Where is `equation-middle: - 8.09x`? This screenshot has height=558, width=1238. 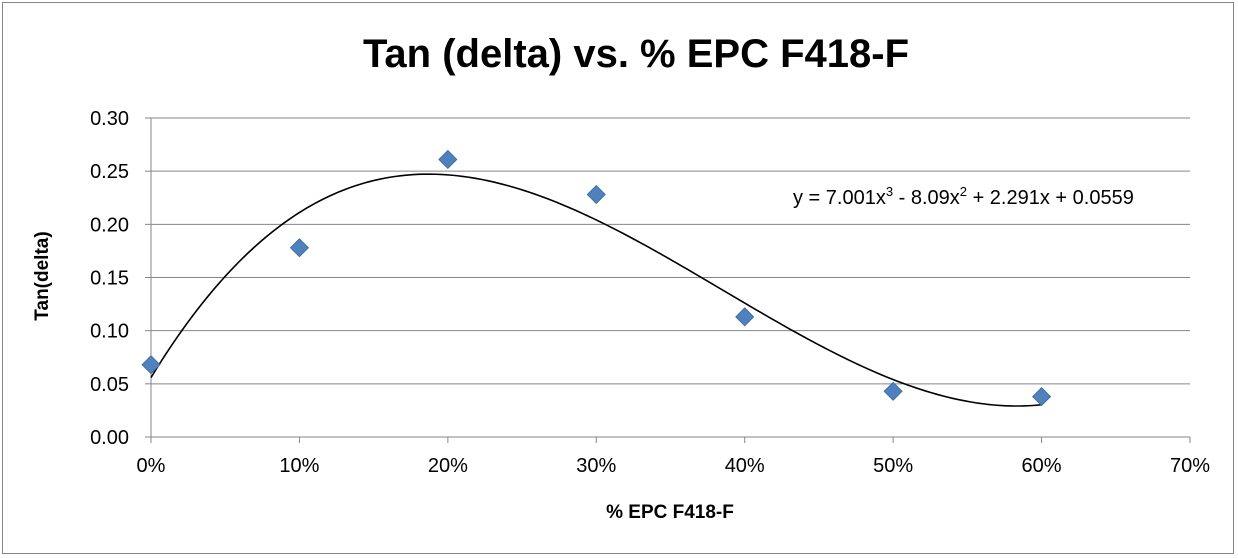
equation-middle: - 8.09x is located at coordinates (926, 198).